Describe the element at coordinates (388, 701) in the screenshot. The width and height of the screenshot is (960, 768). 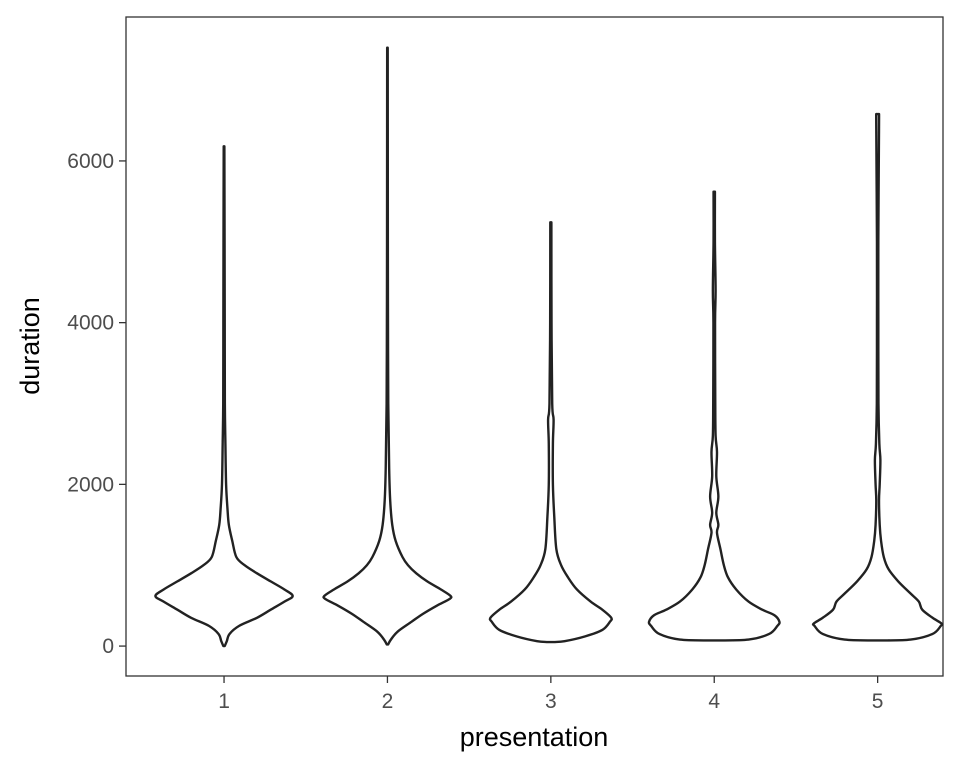
I see `x-tick-label: 2` at that location.